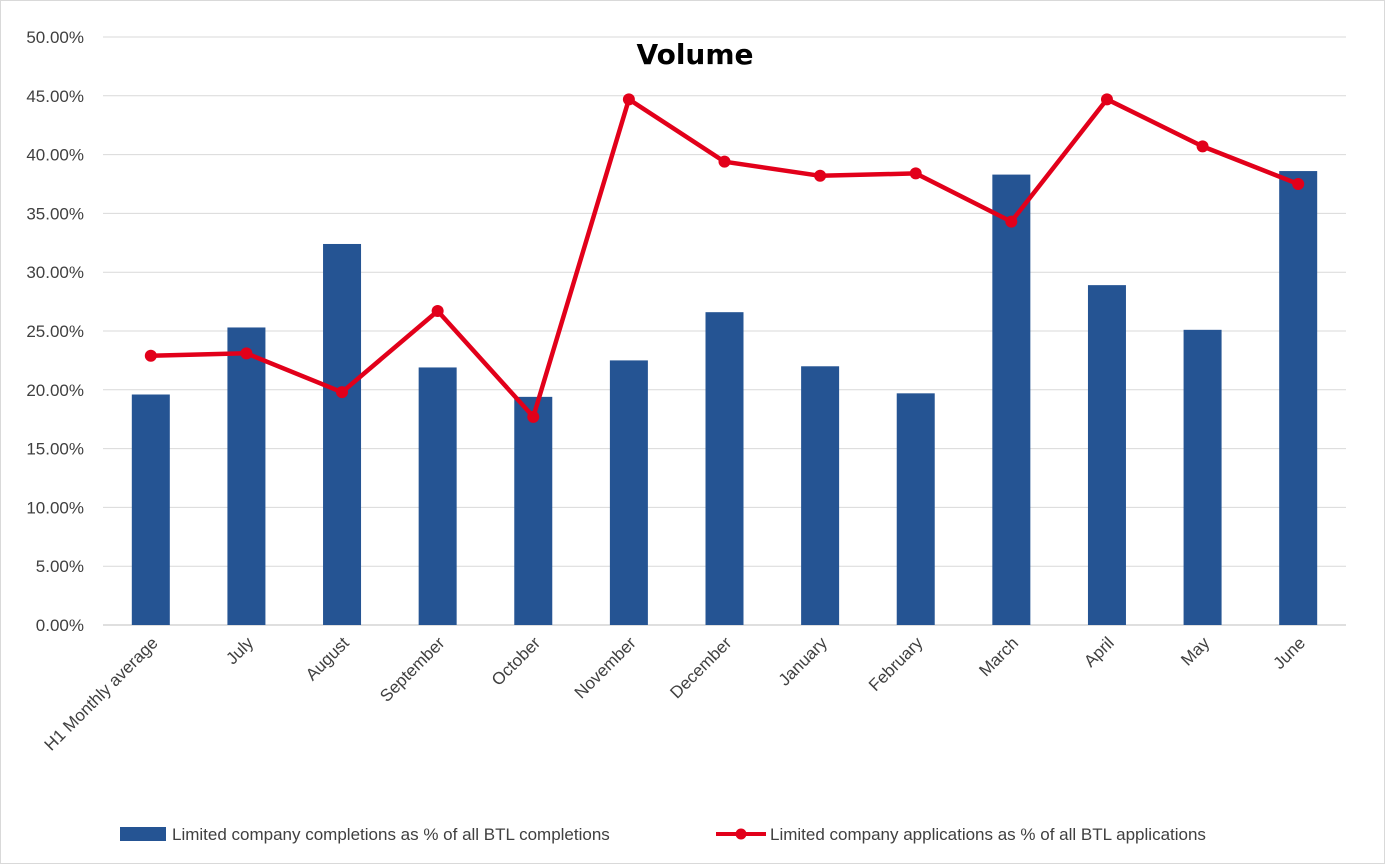  Describe the element at coordinates (55, 272) in the screenshot. I see `y-tick-label: 30.00%` at that location.